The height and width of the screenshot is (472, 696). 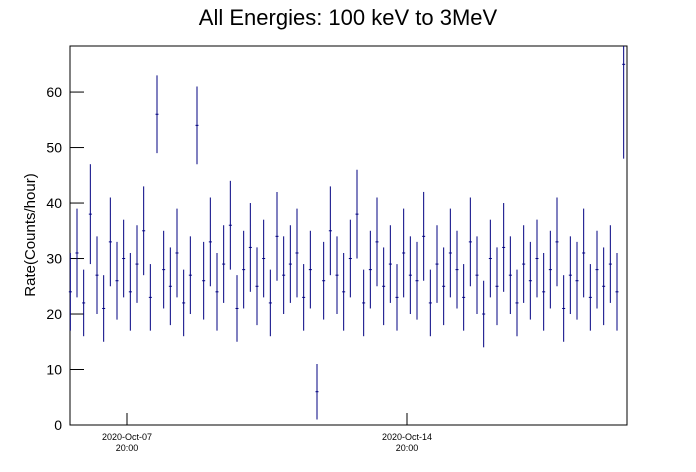 What do you see at coordinates (348, 17) in the screenshot?
I see `chart-title: All Energies: 100 keV to 3MeV` at bounding box center [348, 17].